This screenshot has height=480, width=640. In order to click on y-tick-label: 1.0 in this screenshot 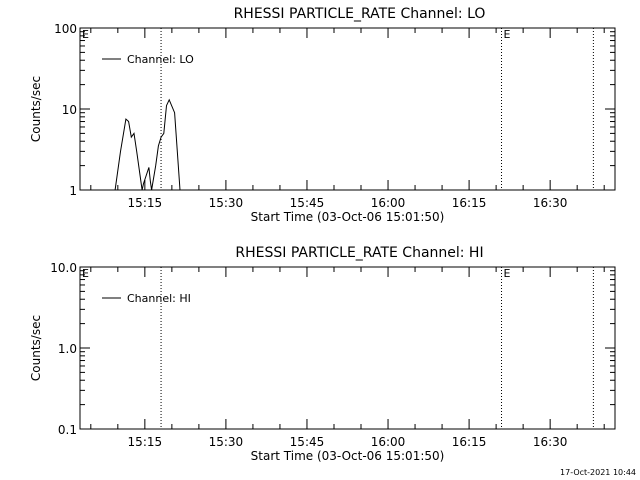, I will do `click(67, 349)`.